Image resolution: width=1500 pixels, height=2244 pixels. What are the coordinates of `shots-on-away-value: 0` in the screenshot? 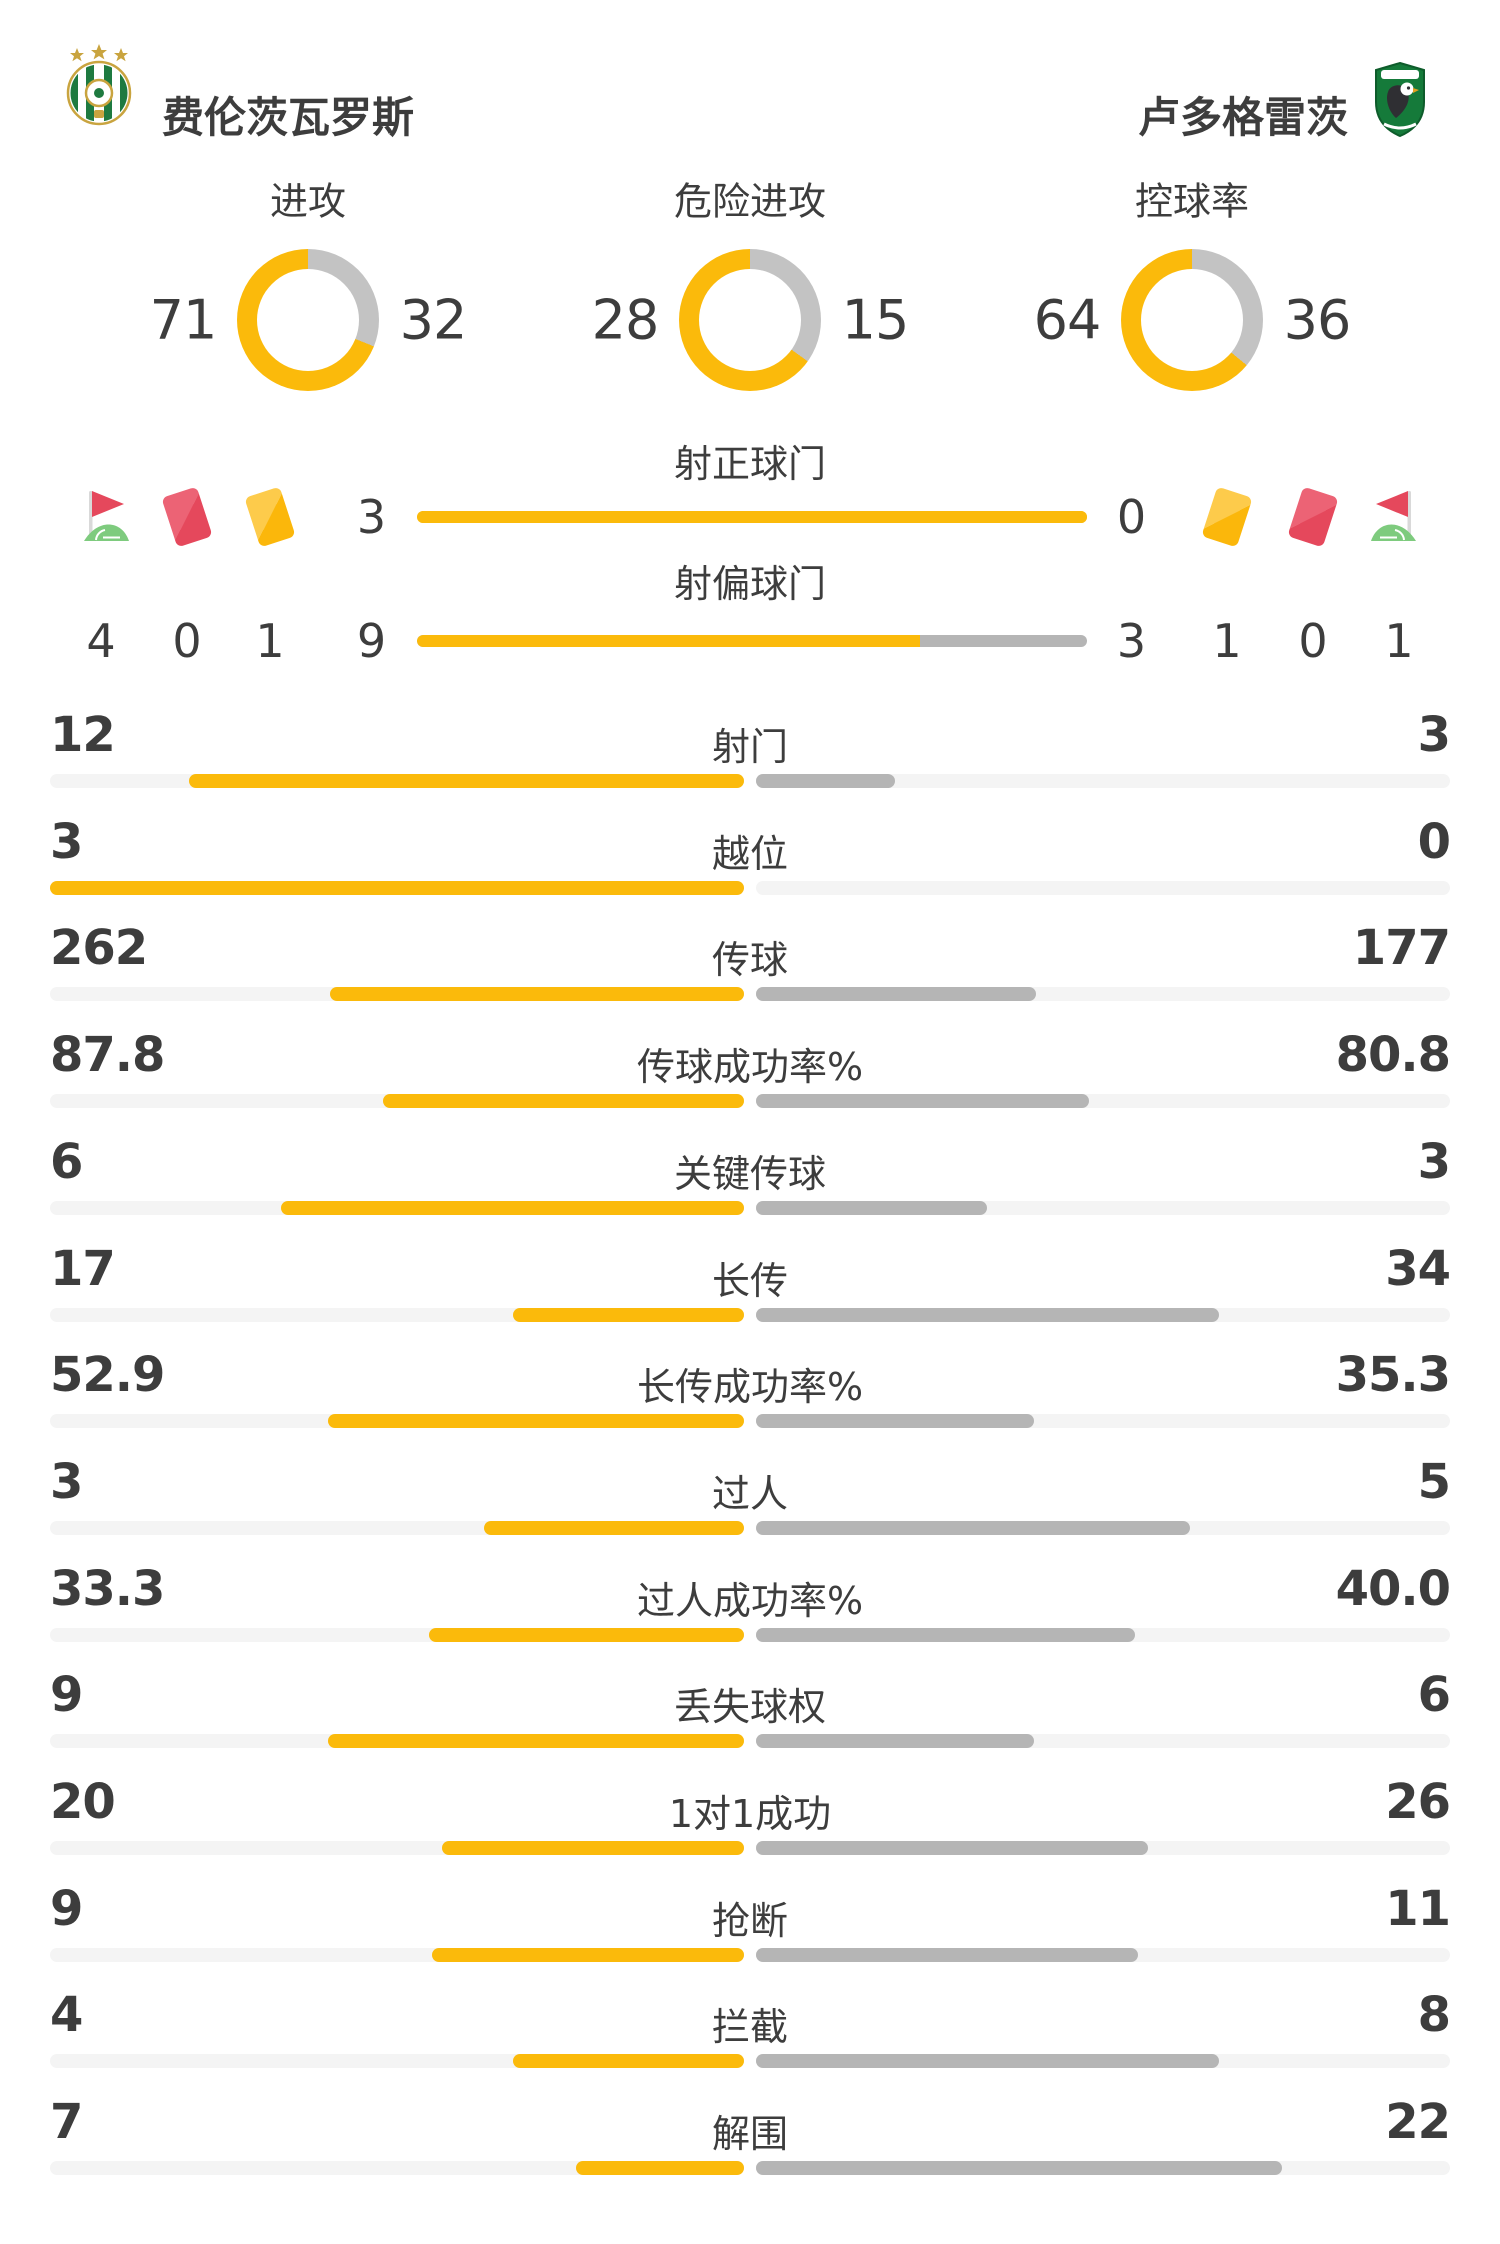 It's located at (1131, 517).